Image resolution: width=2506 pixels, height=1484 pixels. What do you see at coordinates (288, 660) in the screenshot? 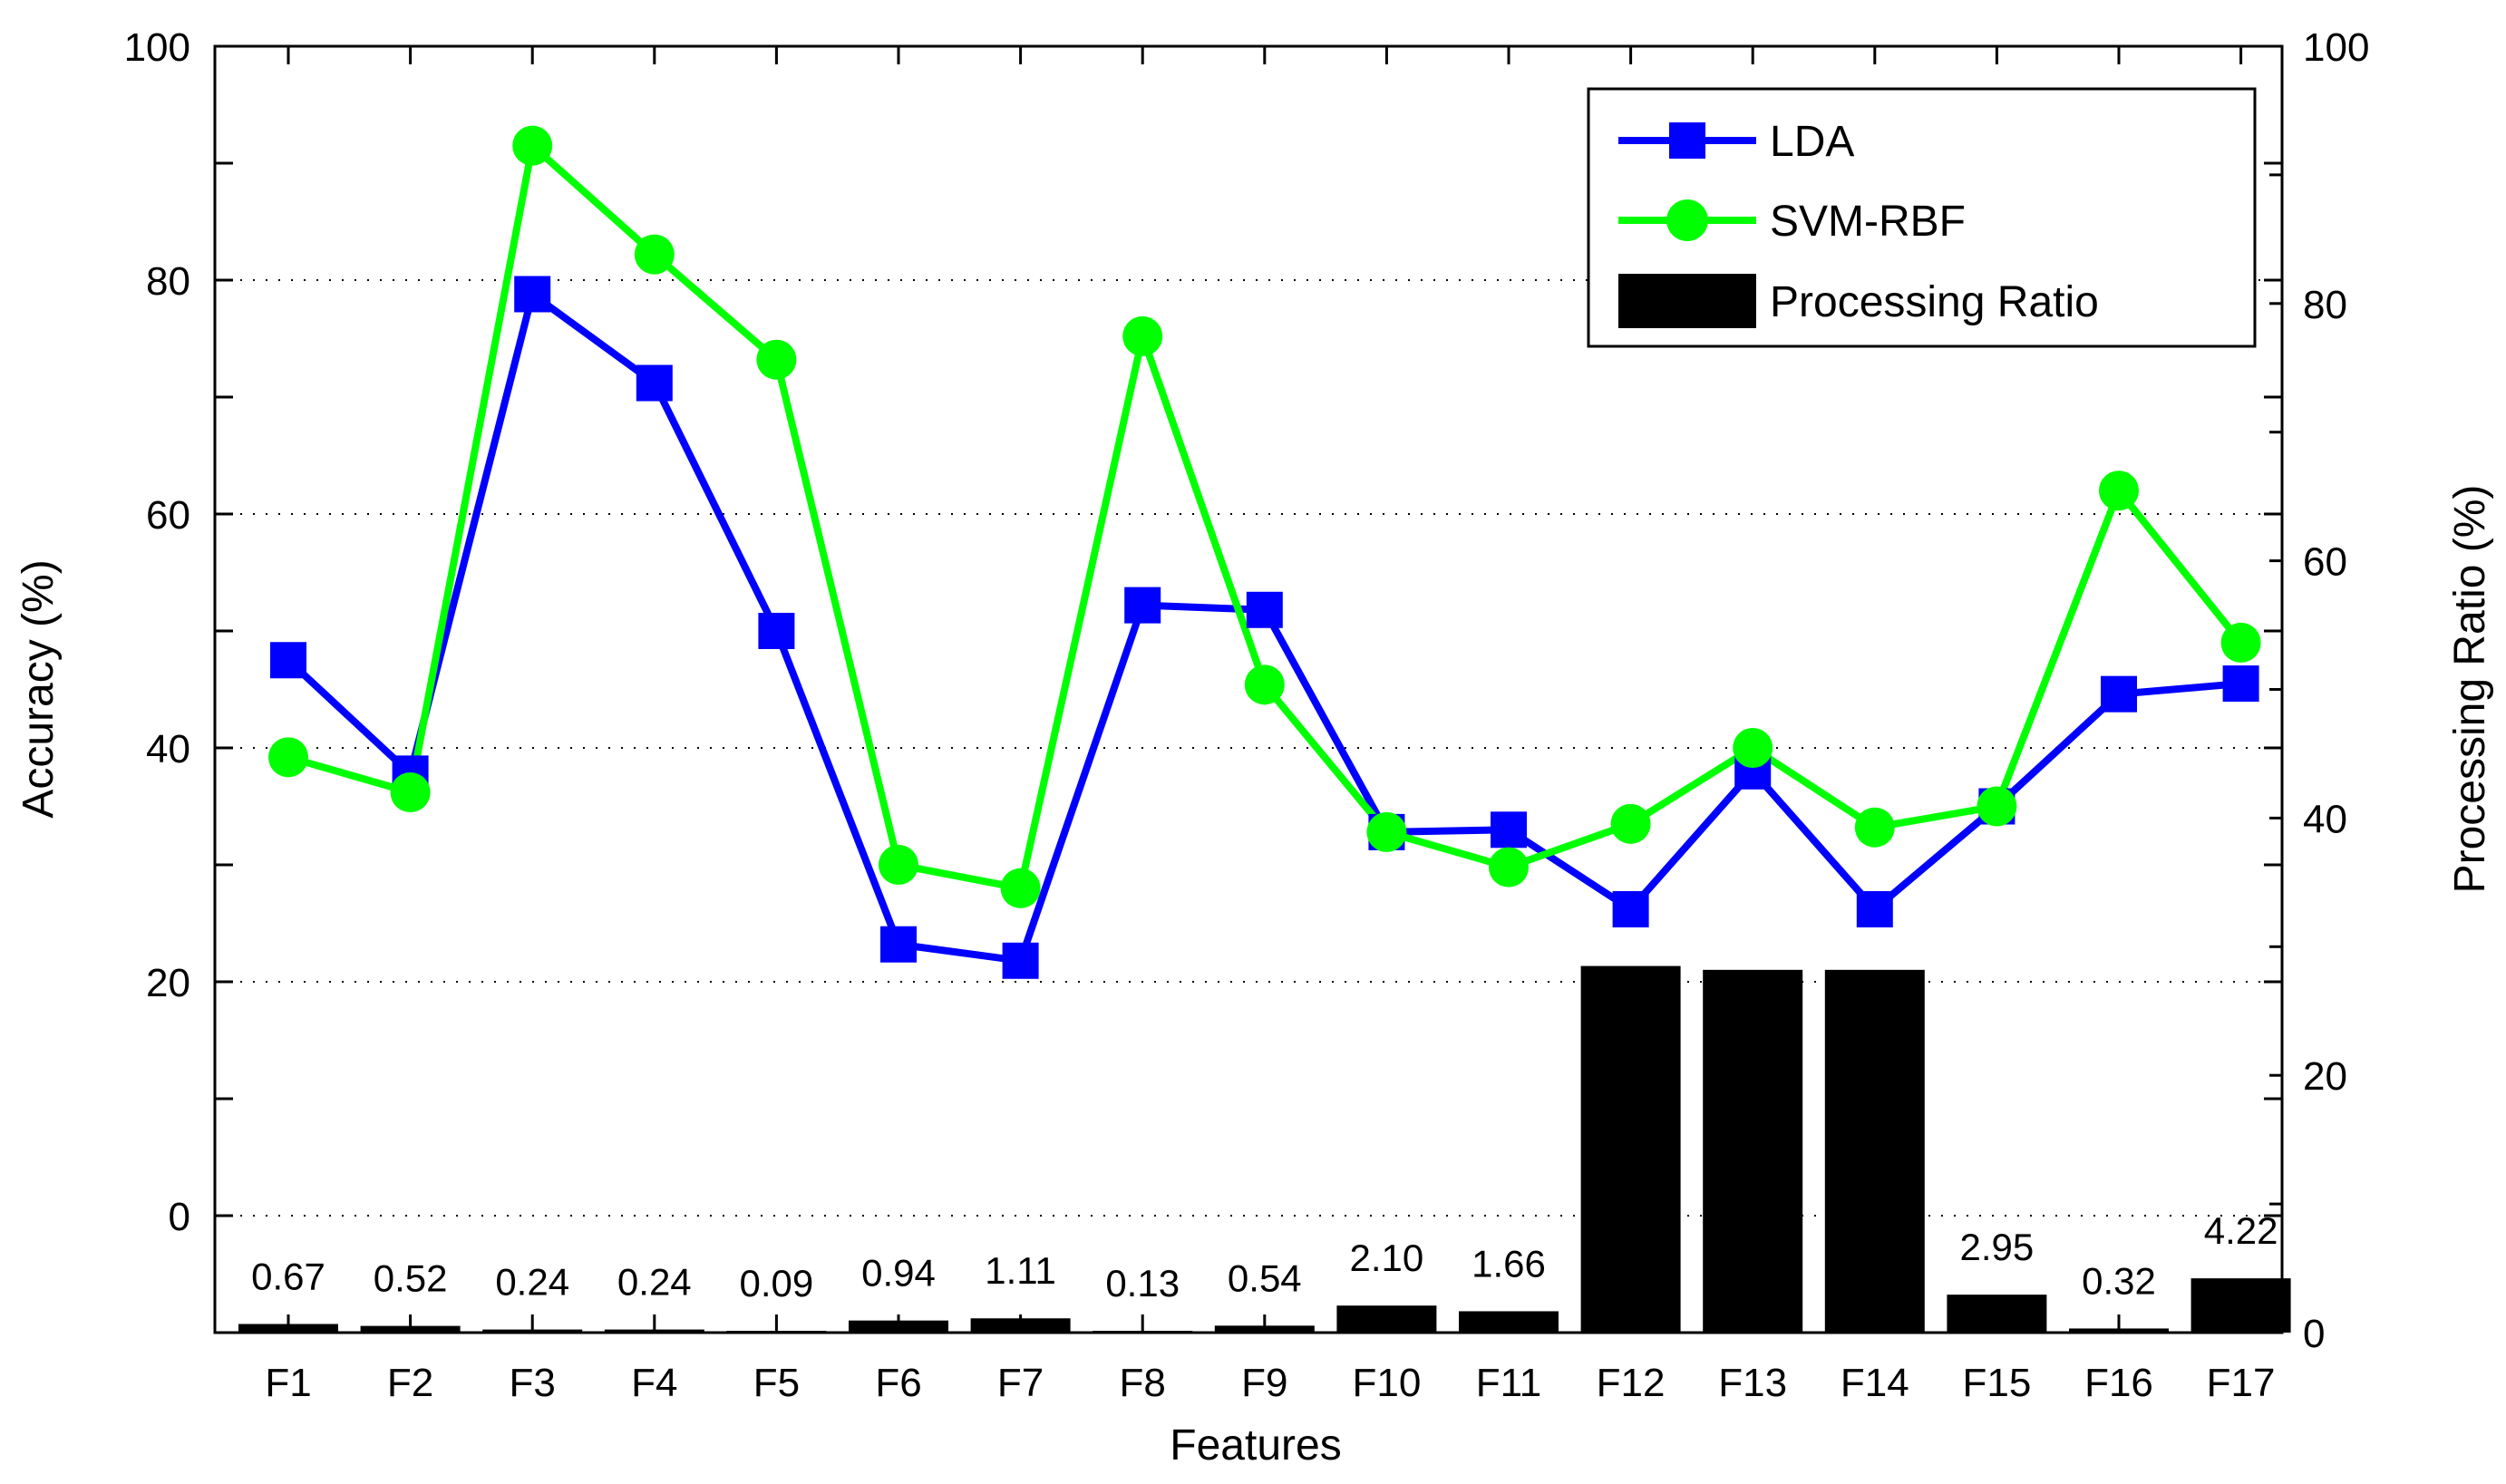
I see `marker-lda-F1` at bounding box center [288, 660].